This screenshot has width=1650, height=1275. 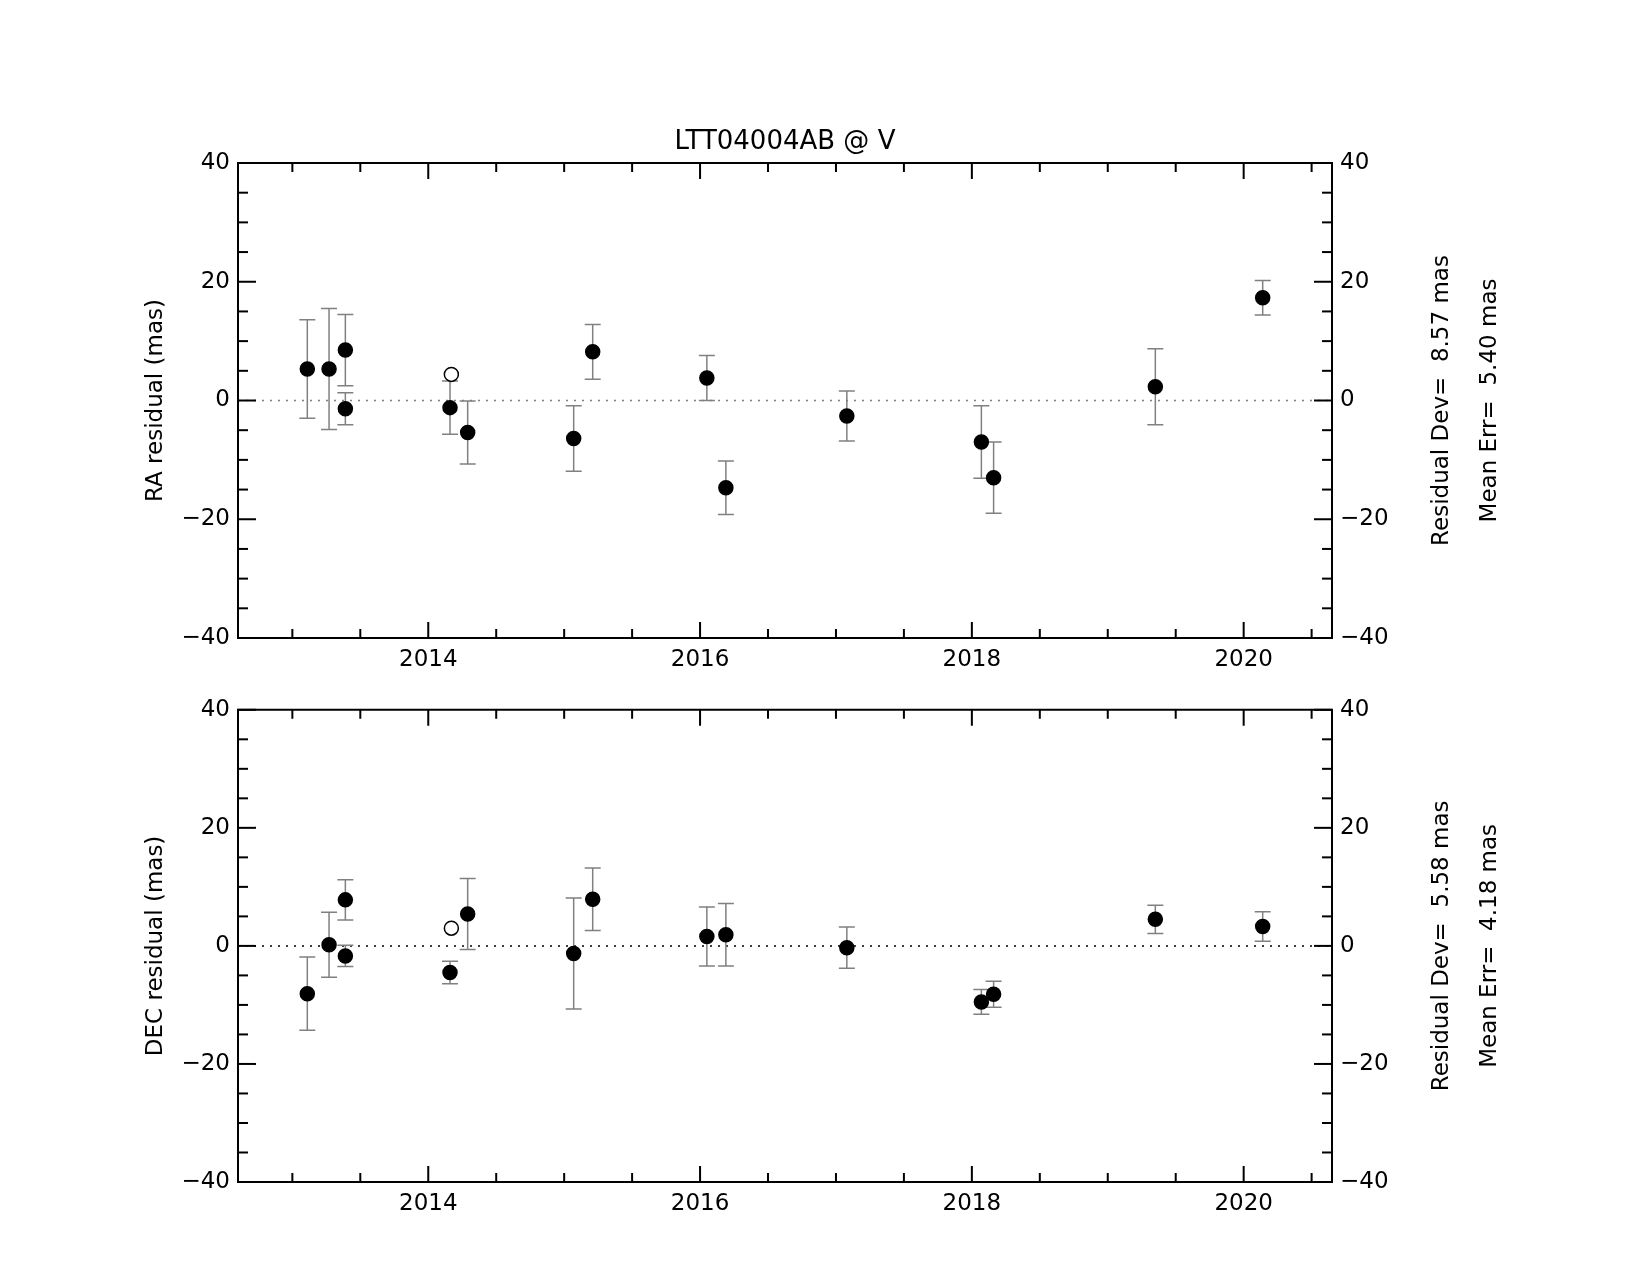 I want to click on chart-title: LTT04004AB @ V, so click(x=785, y=139).